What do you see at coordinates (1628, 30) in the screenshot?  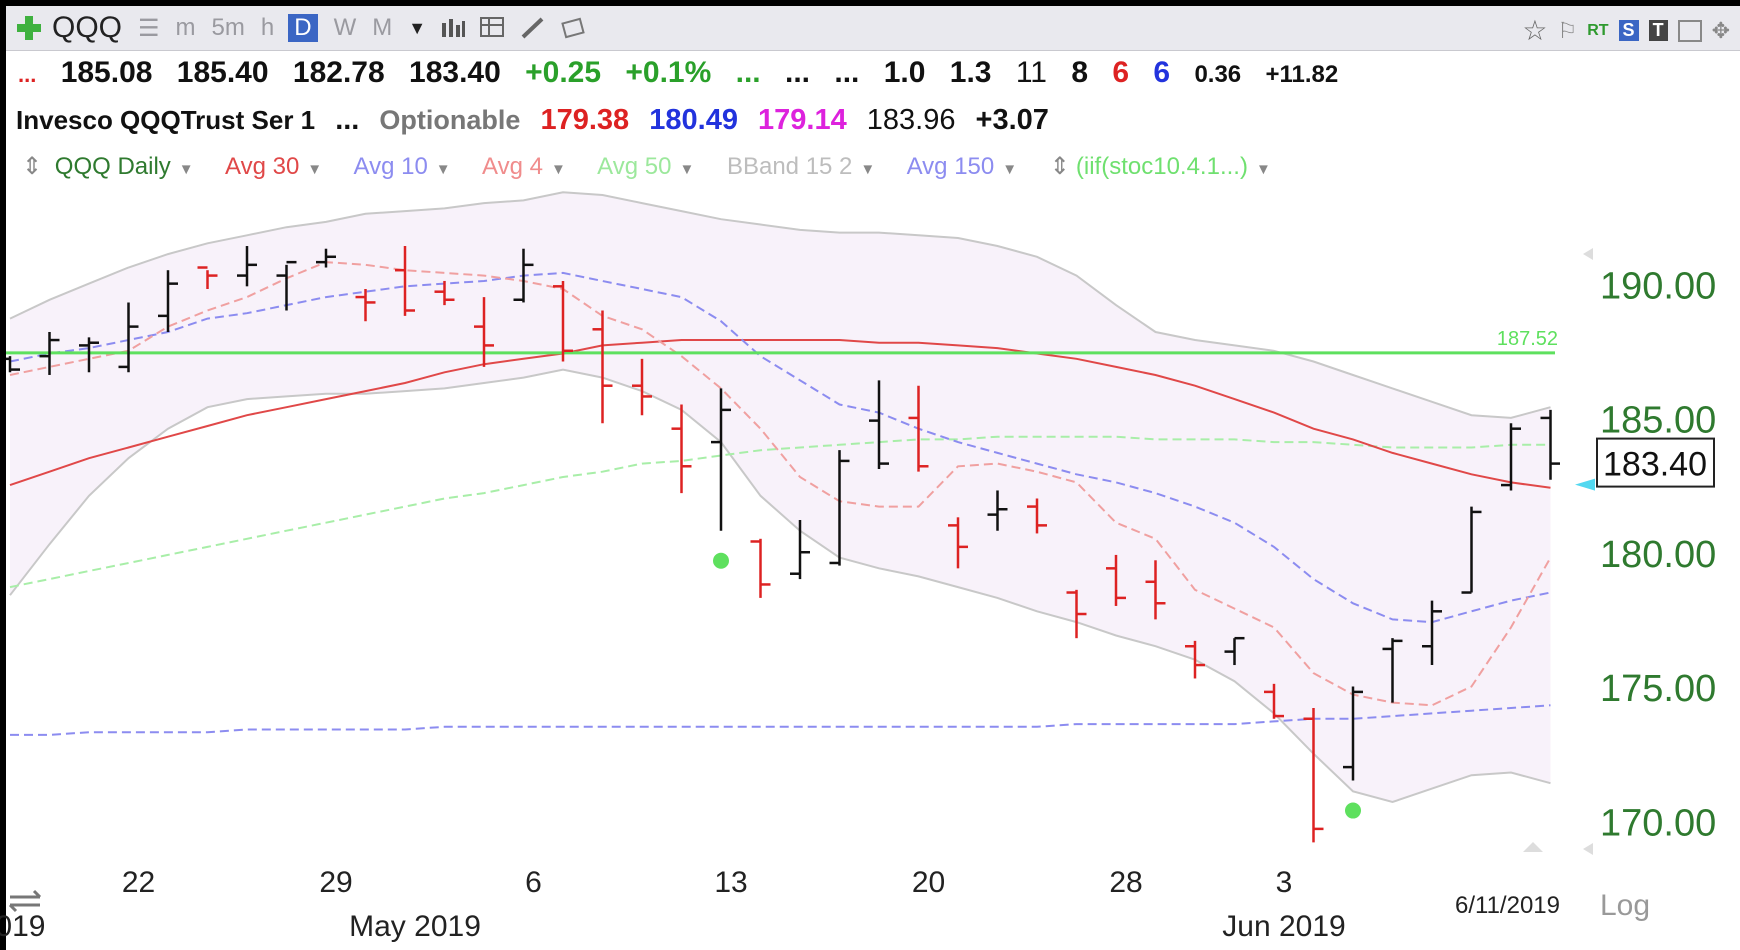 I see `s-button: S` at bounding box center [1628, 30].